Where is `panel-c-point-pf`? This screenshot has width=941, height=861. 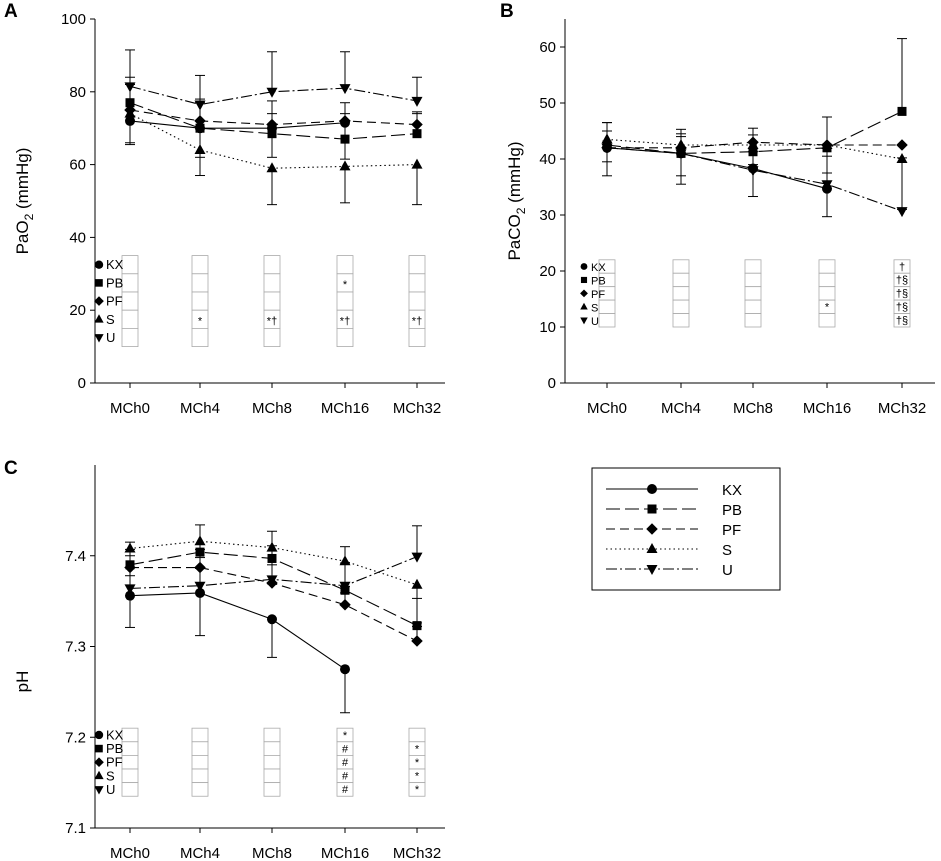 panel-c-point-pf is located at coordinates (345, 605).